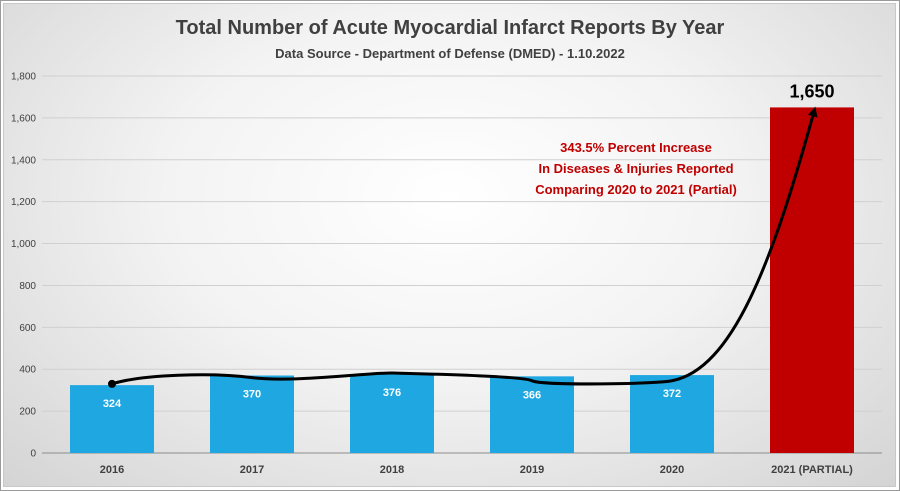 This screenshot has width=900, height=491. What do you see at coordinates (112, 404) in the screenshot?
I see `data-label: 324` at bounding box center [112, 404].